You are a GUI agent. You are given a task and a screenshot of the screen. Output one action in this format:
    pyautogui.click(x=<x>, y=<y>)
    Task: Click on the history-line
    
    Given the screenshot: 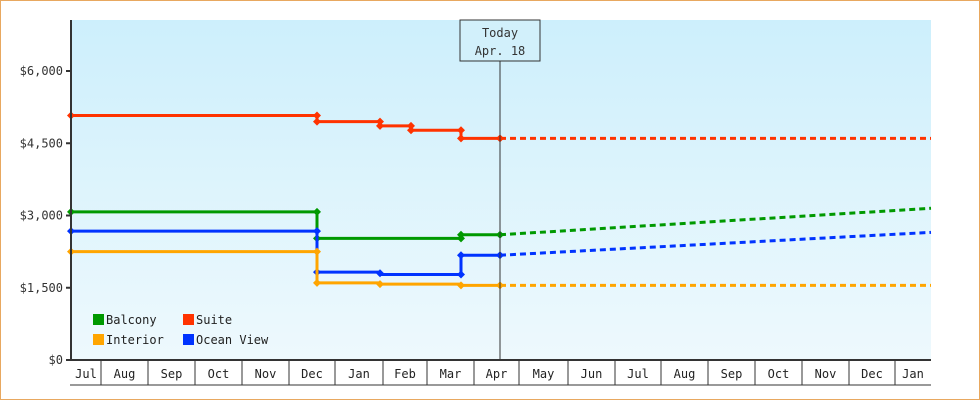 What is the action you would take?
    pyautogui.click(x=285, y=225)
    